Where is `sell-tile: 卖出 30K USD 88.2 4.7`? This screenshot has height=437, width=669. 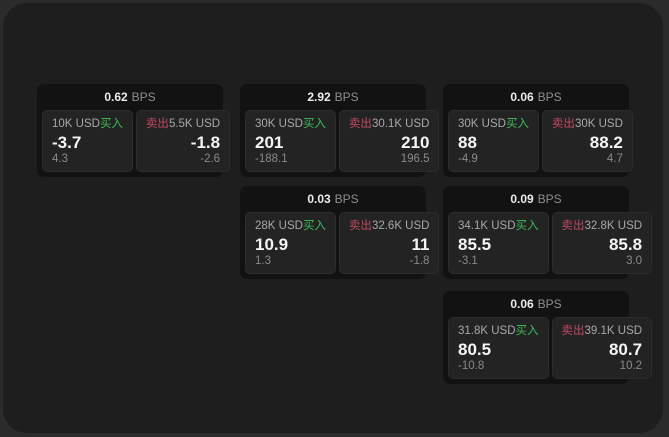
sell-tile: 卖出 30K USD 88.2 4.7 is located at coordinates (587, 141).